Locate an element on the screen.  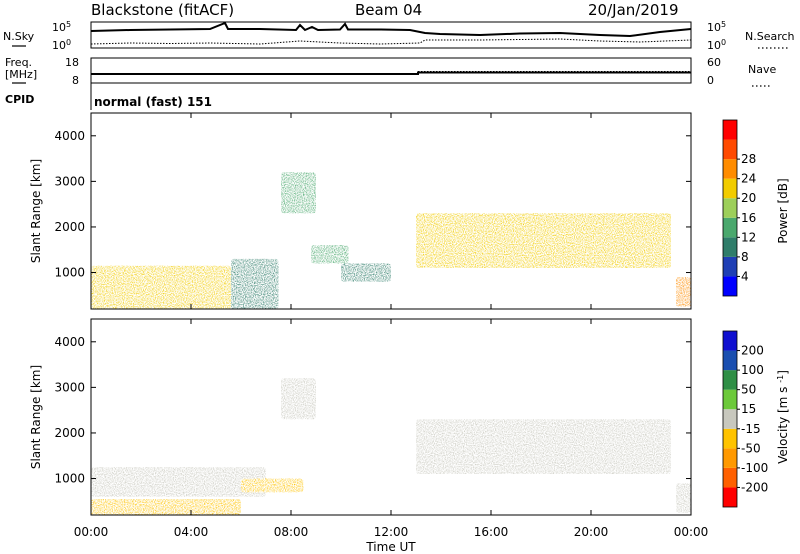
freq-label-line2: [MHz] is located at coordinates (21, 74).